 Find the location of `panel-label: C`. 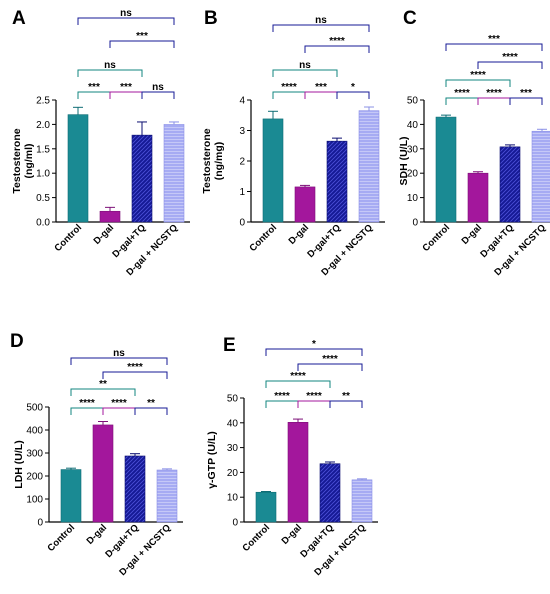

panel-label: C is located at coordinates (410, 18).